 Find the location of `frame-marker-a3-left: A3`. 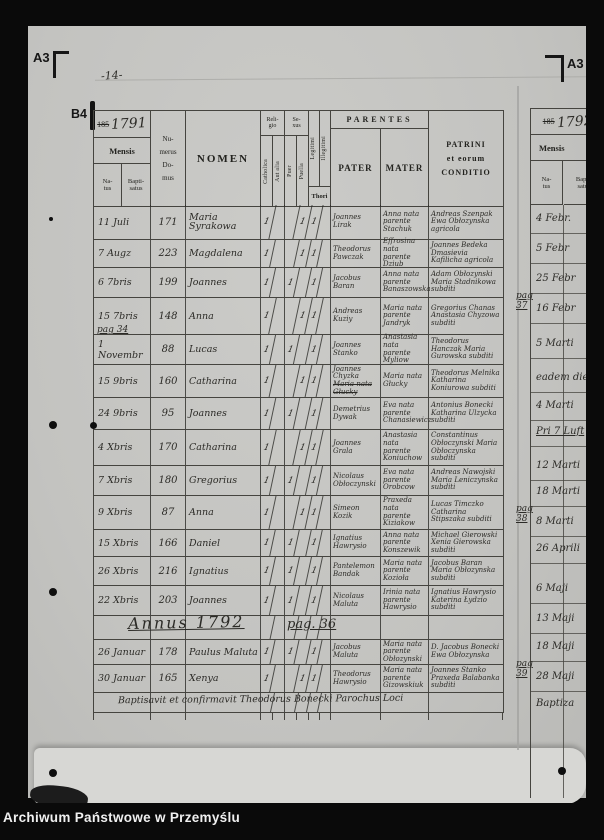

frame-marker-a3-left: A3 is located at coordinates (41, 57).